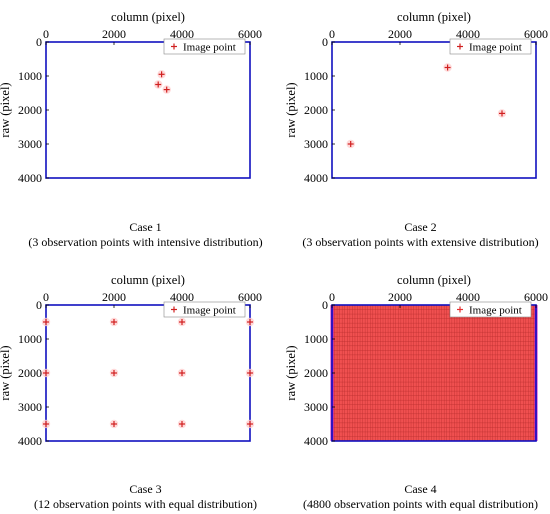 This screenshot has width=550, height=514. What do you see at coordinates (434, 373) in the screenshot?
I see `point-grid-lines` at bounding box center [434, 373].